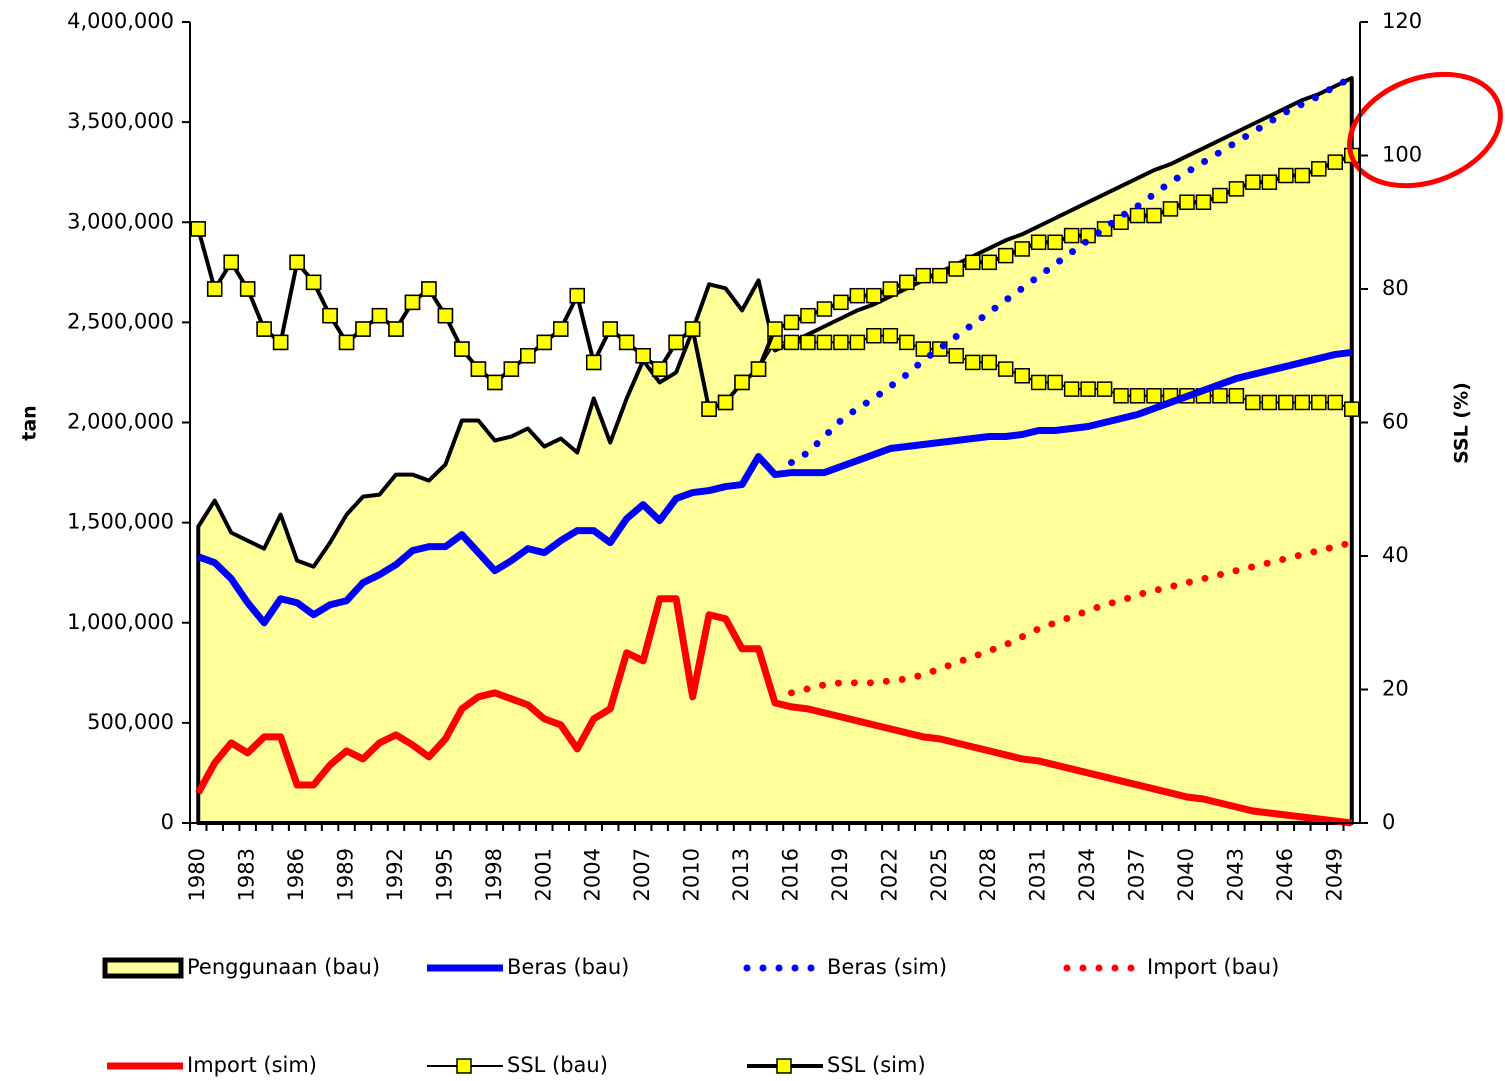 This screenshot has height=1081, width=1505. What do you see at coordinates (642, 874) in the screenshot?
I see `x-tick-label: 2007` at bounding box center [642, 874].